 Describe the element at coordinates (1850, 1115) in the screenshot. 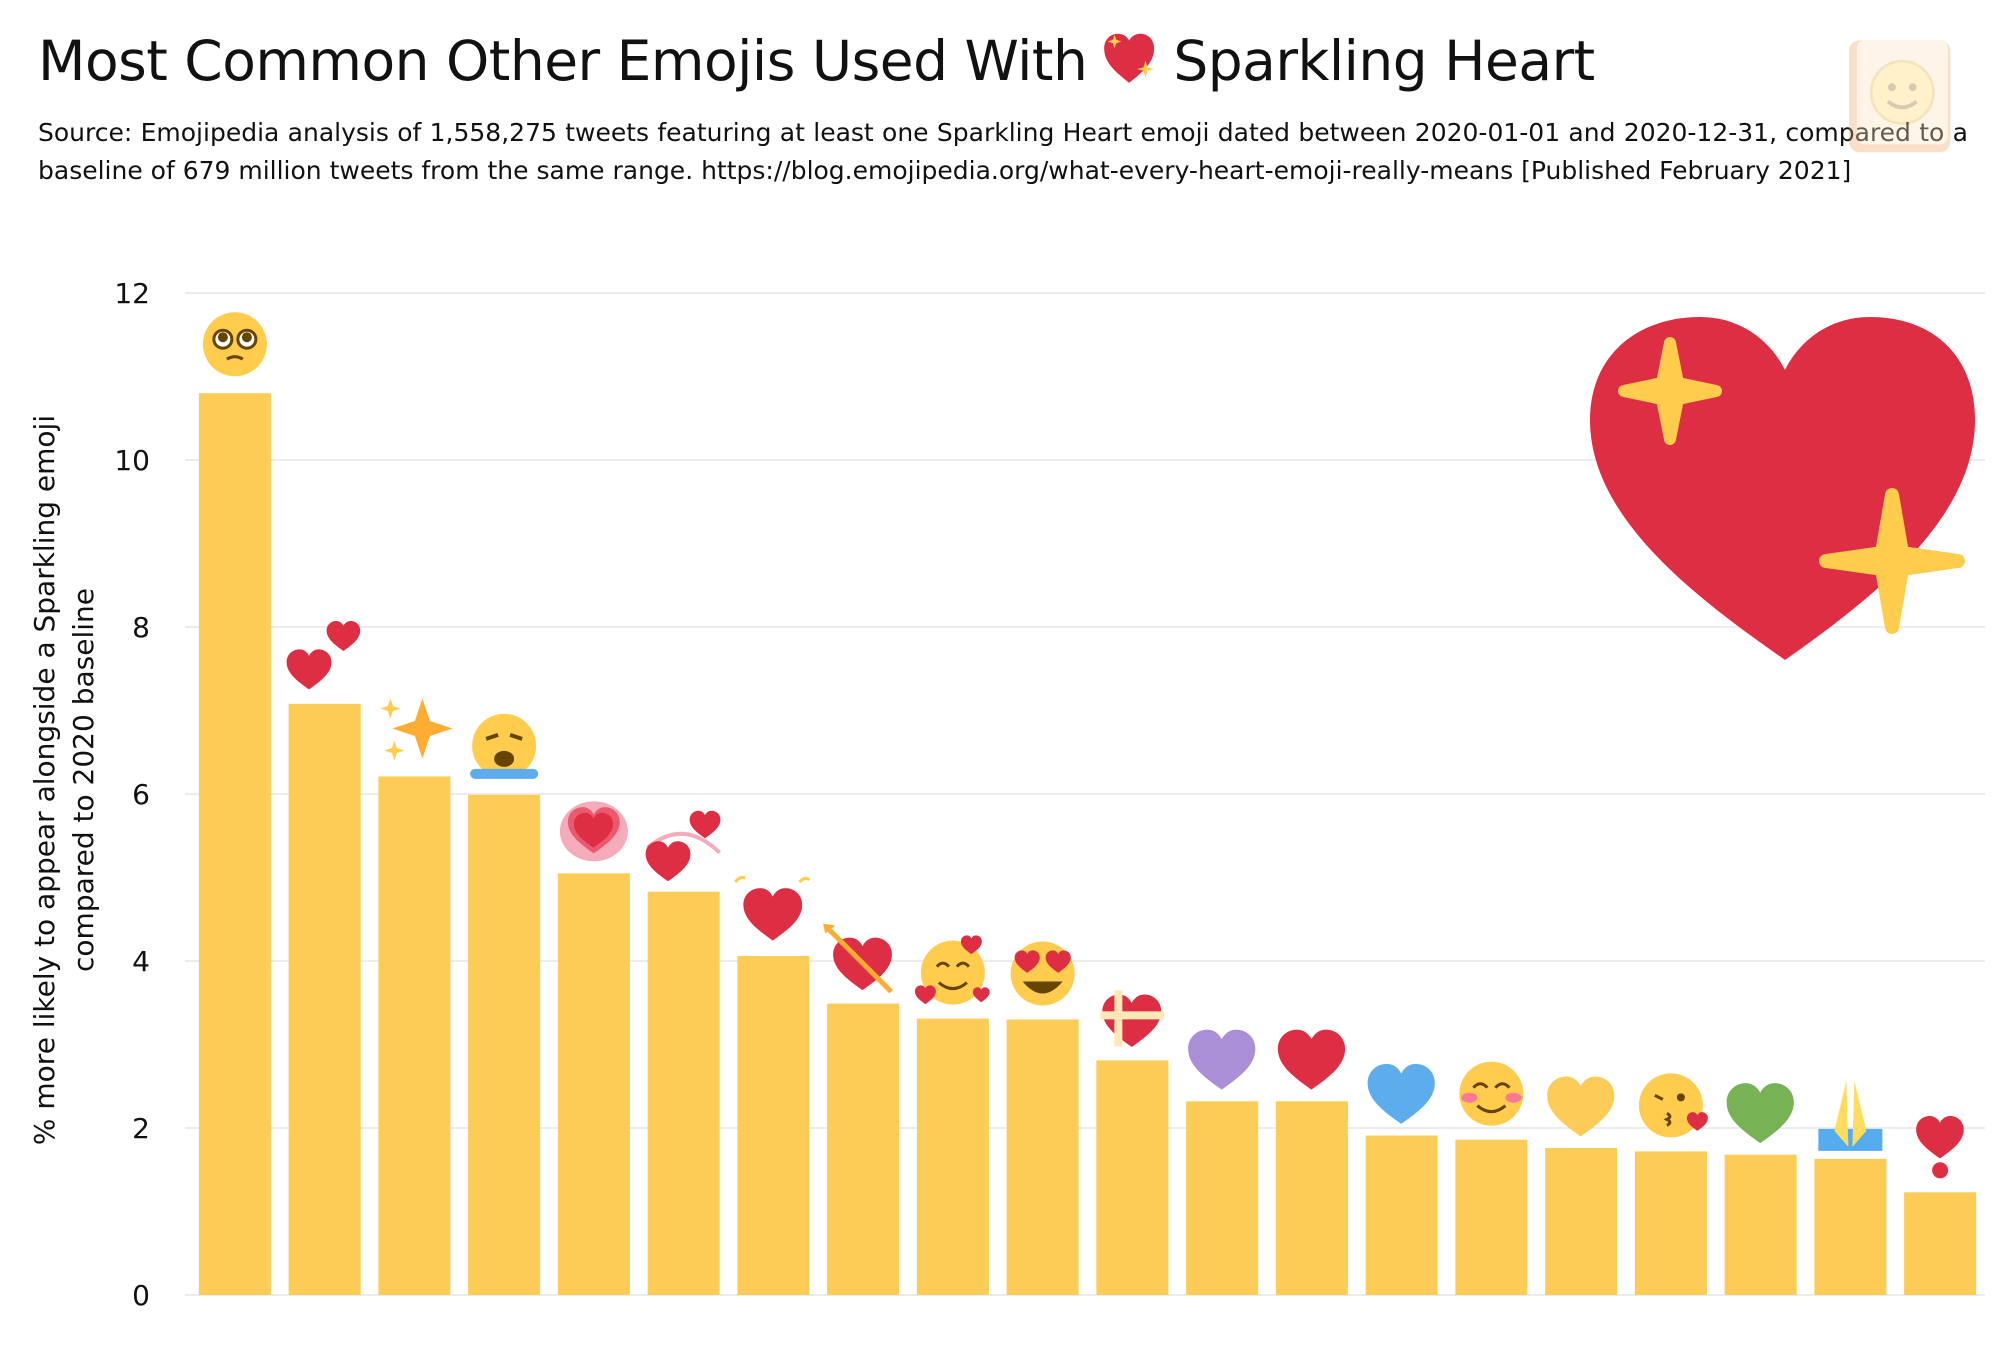

I see `folded-hands-icon` at that location.